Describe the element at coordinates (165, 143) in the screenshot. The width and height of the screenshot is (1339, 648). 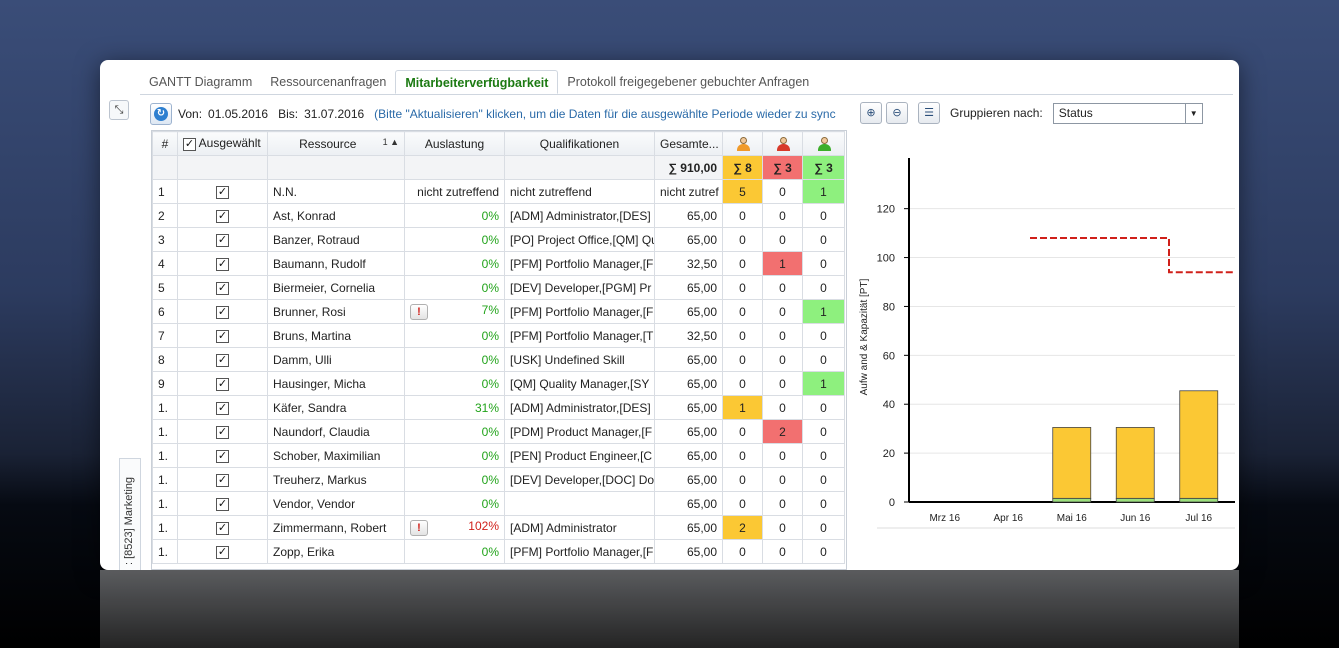
I see `col-header-num: #` at that location.